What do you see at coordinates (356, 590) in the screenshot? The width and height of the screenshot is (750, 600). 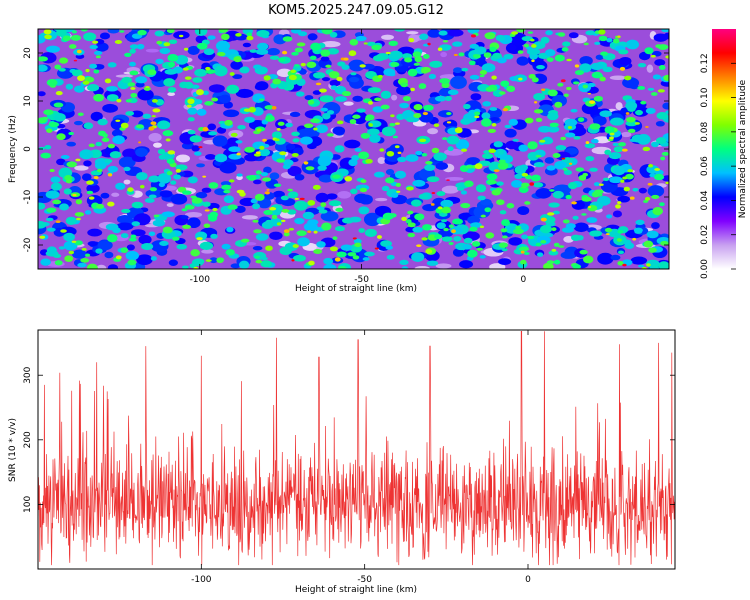 I see `snr-x-label: Height of straight line (km)` at bounding box center [356, 590].